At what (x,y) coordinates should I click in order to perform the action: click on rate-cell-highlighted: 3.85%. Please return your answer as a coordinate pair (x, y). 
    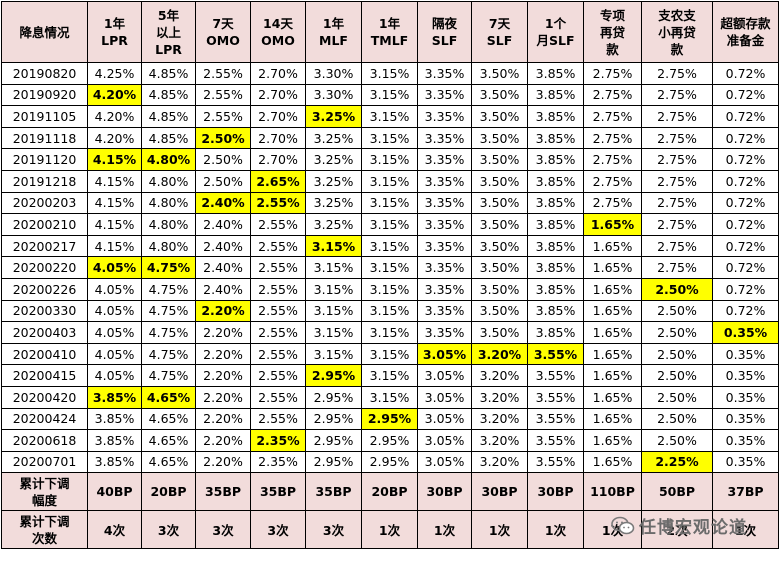
    Looking at the image, I should click on (114, 397).